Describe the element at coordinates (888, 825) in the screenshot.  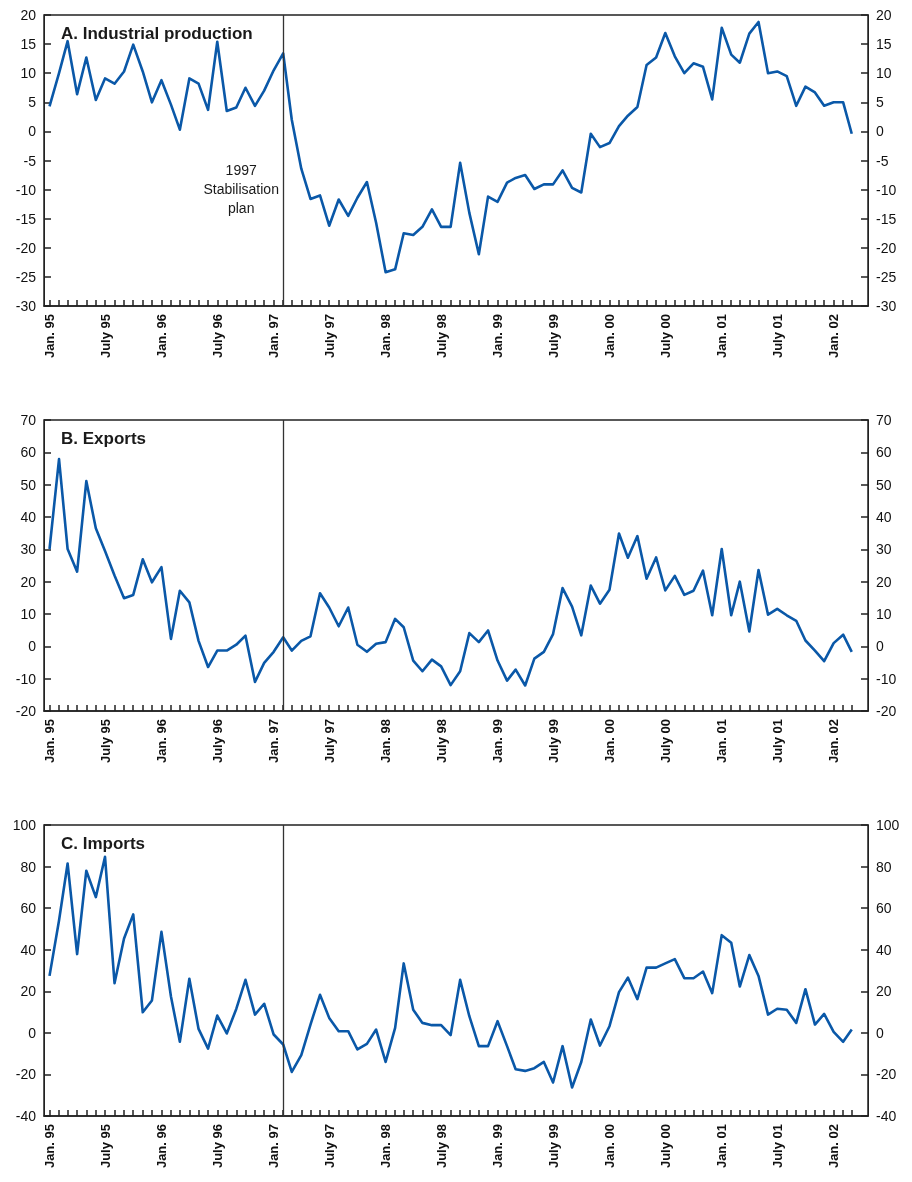
I see `y2-tick-label: 100` at that location.